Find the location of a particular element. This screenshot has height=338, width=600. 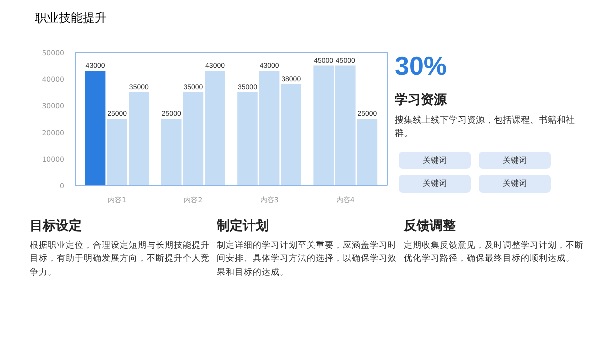

text: 定期收集反馈意见，及时调整学习计划，不断优化学习路径，确保最终目标的顺利达成。 is located at coordinates (494, 252).